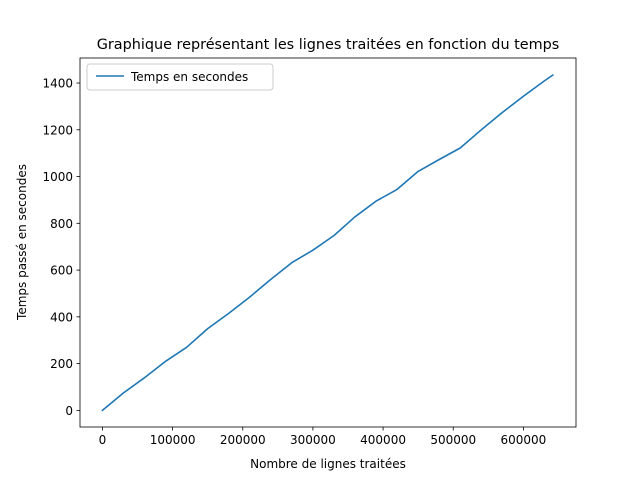  What do you see at coordinates (61, 271) in the screenshot?
I see `y-tick-label: 600` at bounding box center [61, 271].